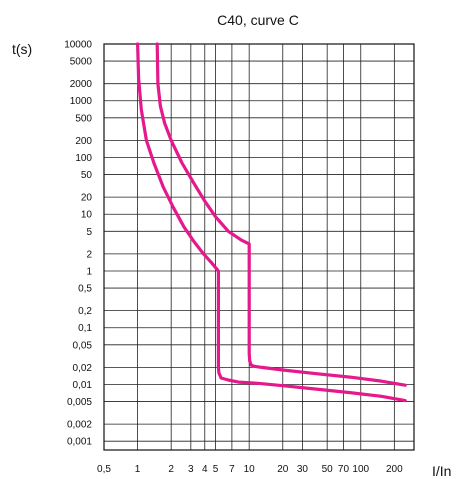 The image size is (463, 479). What do you see at coordinates (83, 368) in the screenshot?
I see `y-tick-label: 0,02` at bounding box center [83, 368].